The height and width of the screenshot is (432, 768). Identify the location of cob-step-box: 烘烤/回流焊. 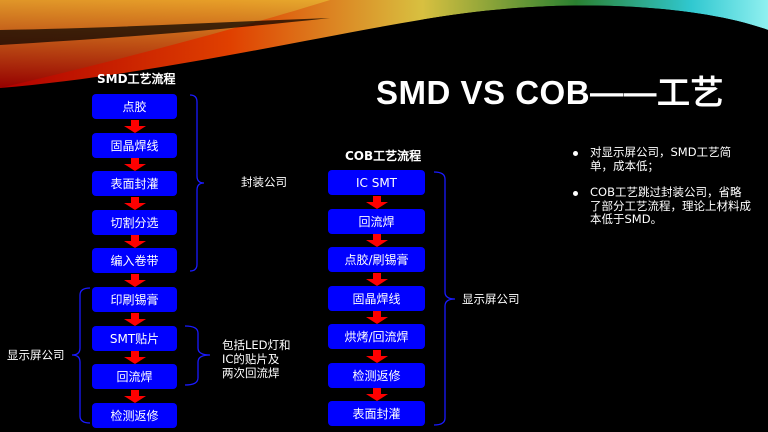
(376, 336).